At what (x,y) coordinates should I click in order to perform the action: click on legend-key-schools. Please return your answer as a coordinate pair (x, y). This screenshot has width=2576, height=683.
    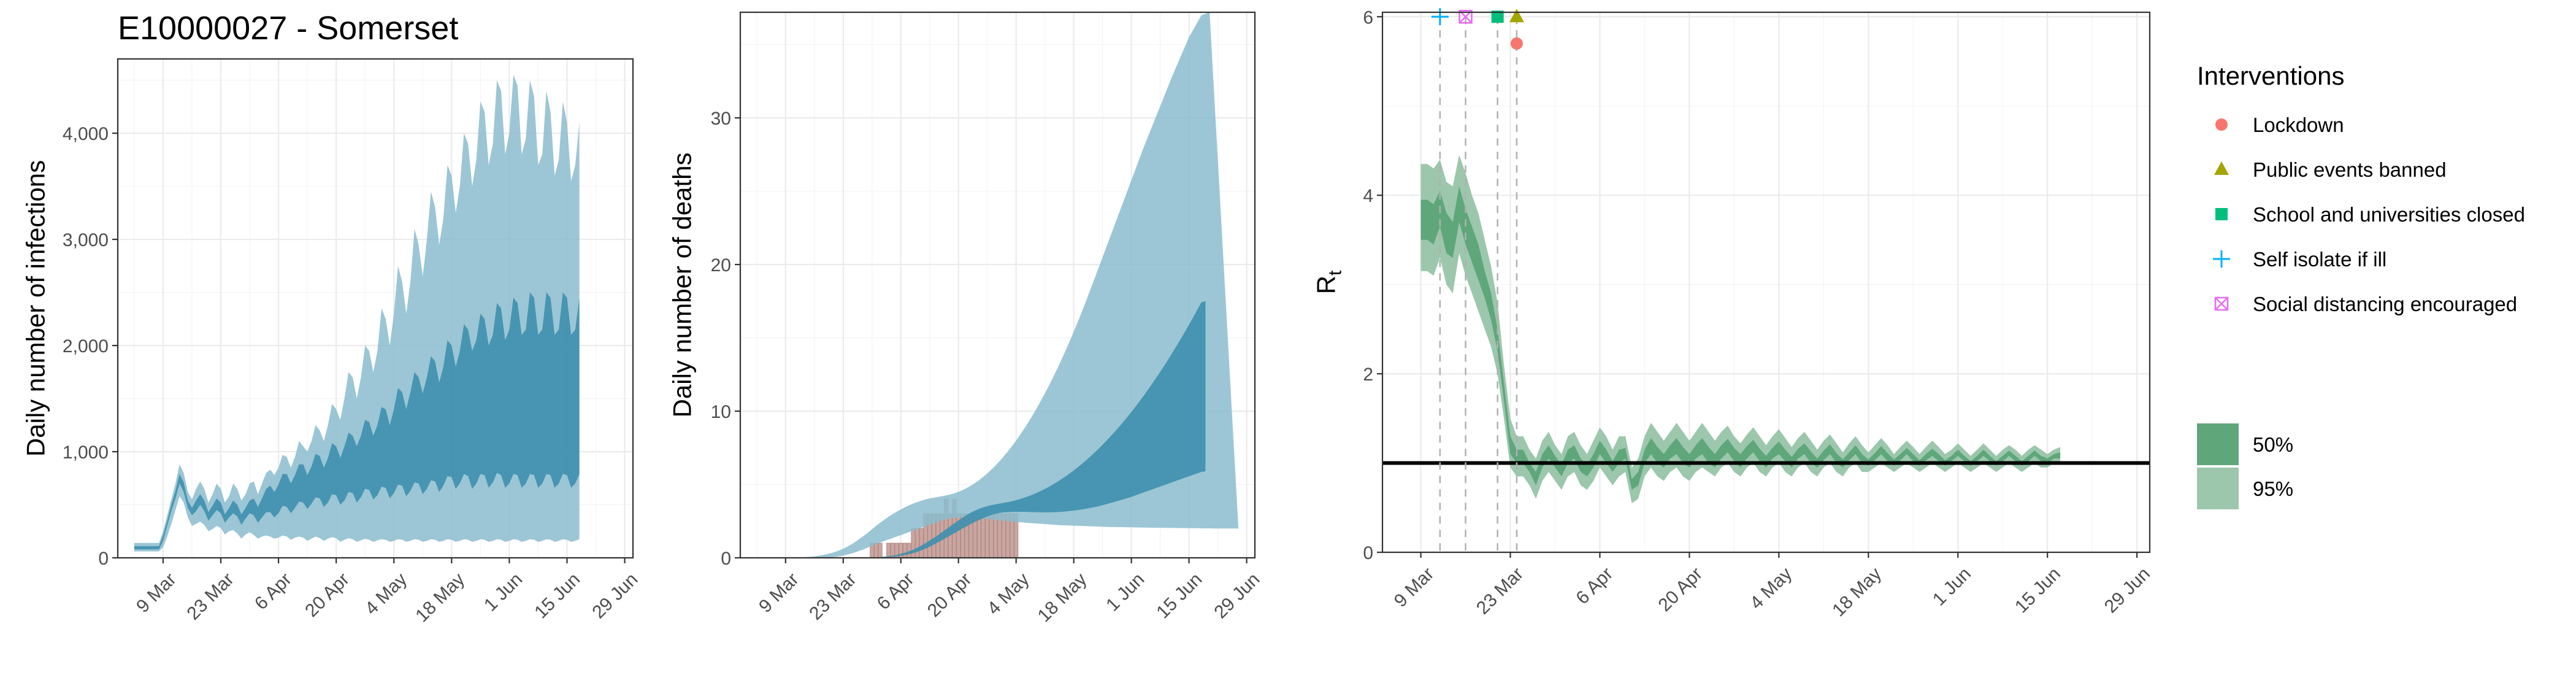
    Looking at the image, I should click on (2221, 214).